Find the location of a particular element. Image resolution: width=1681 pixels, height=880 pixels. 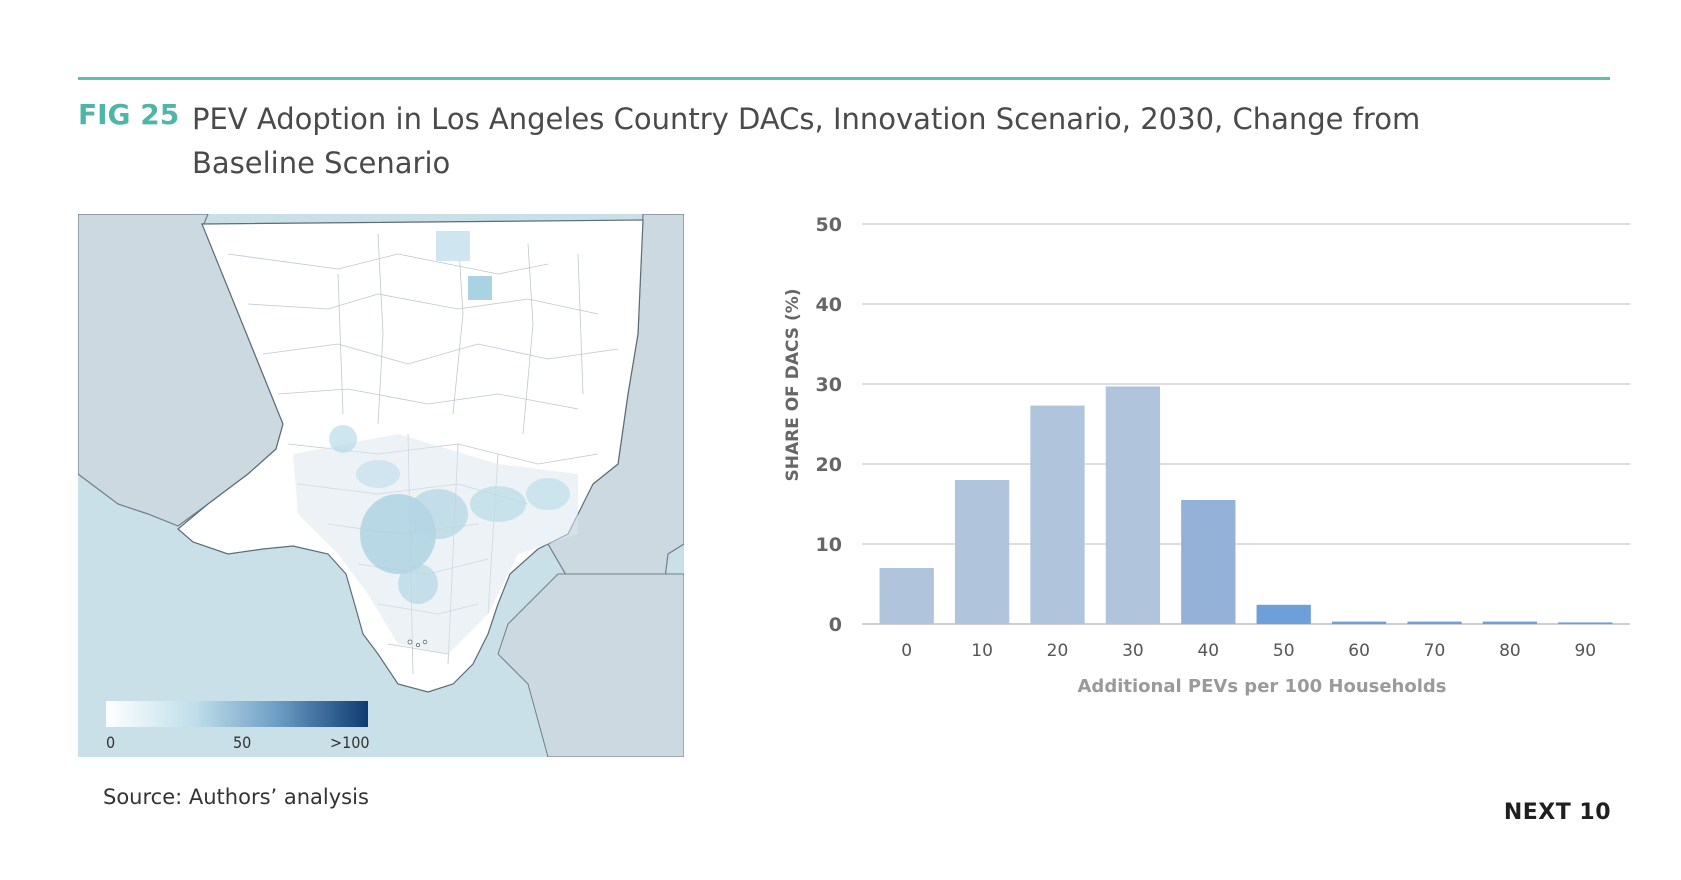

x-tick-label: 90 is located at coordinates (1585, 651).